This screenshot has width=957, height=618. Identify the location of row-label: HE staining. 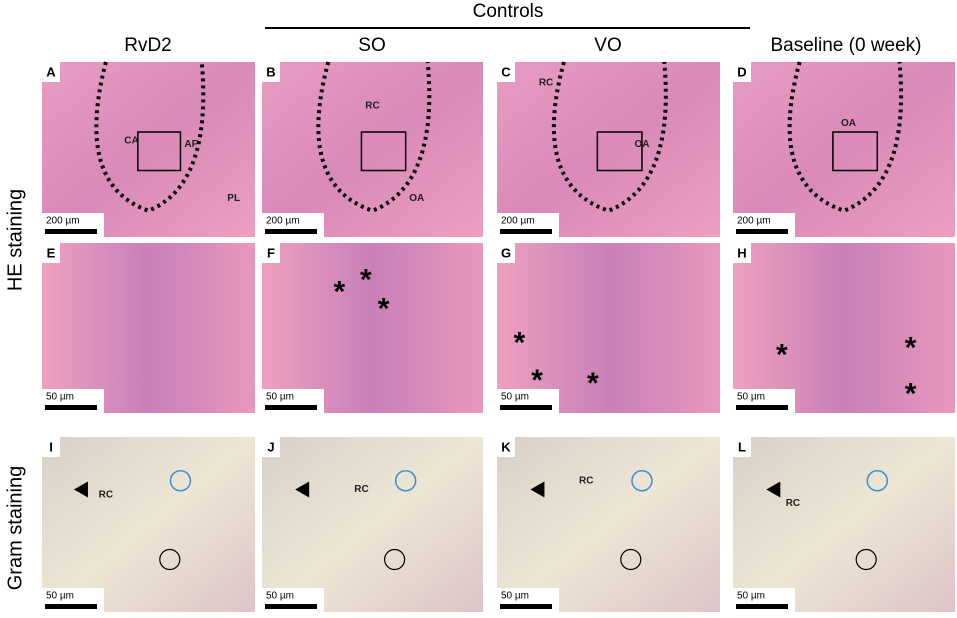
(15, 240).